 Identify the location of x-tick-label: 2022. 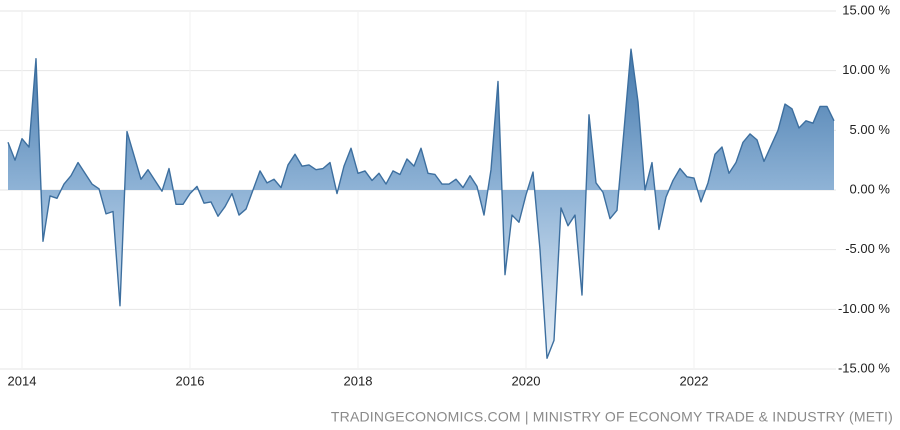
(694, 380).